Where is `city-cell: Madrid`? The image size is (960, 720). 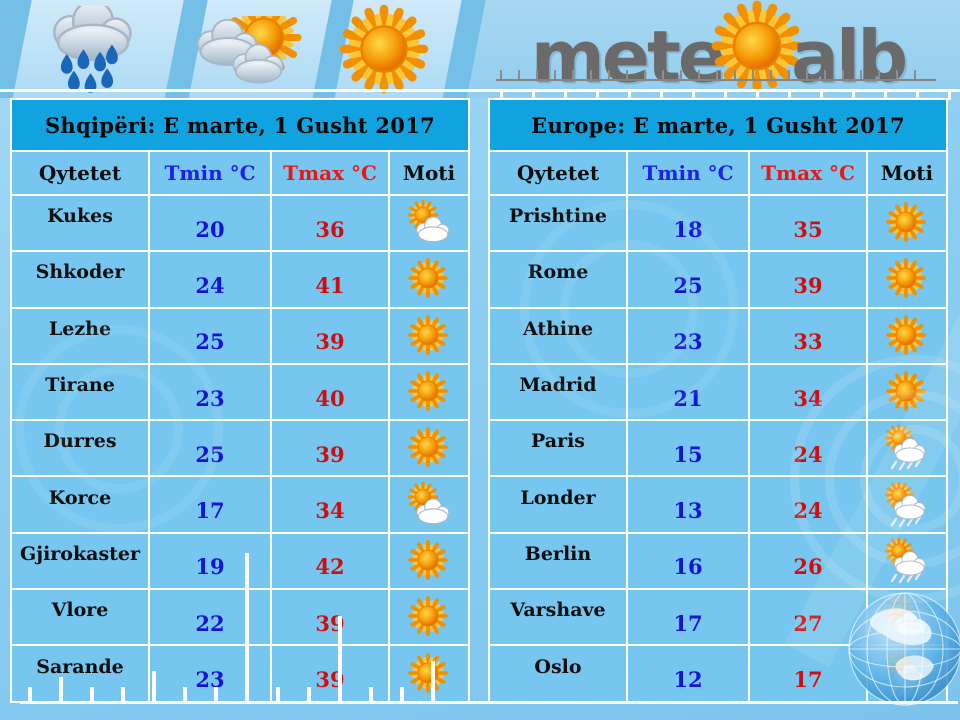 city-cell: Madrid is located at coordinates (558, 392).